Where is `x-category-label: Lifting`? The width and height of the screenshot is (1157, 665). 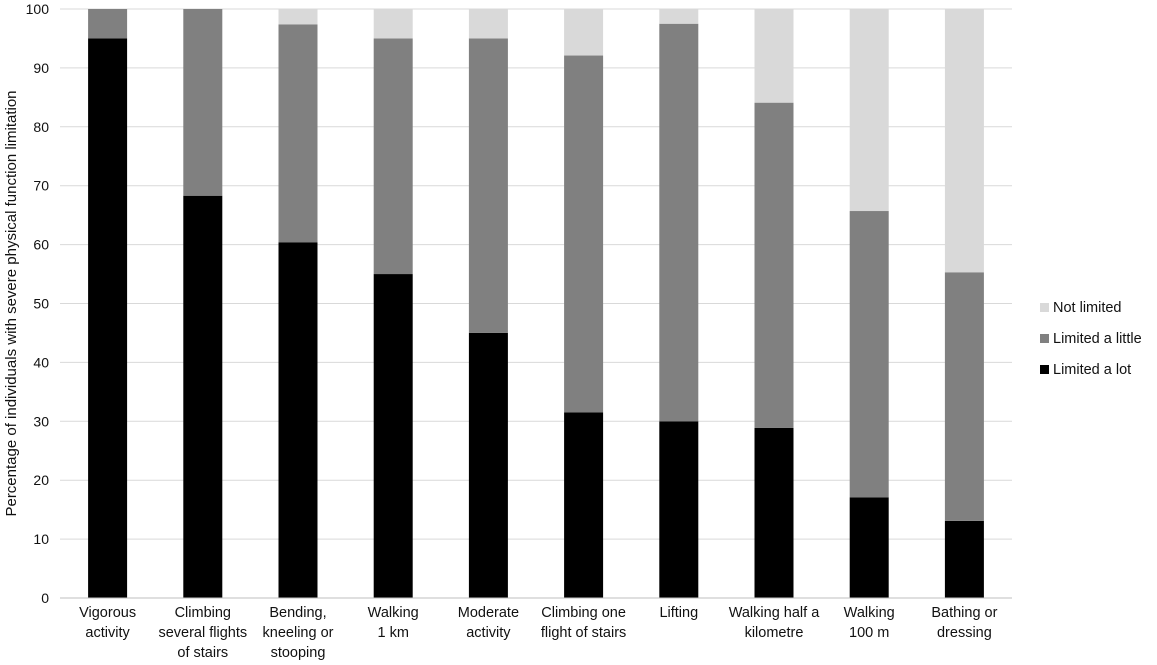
x-category-label: Lifting is located at coordinates (678, 613).